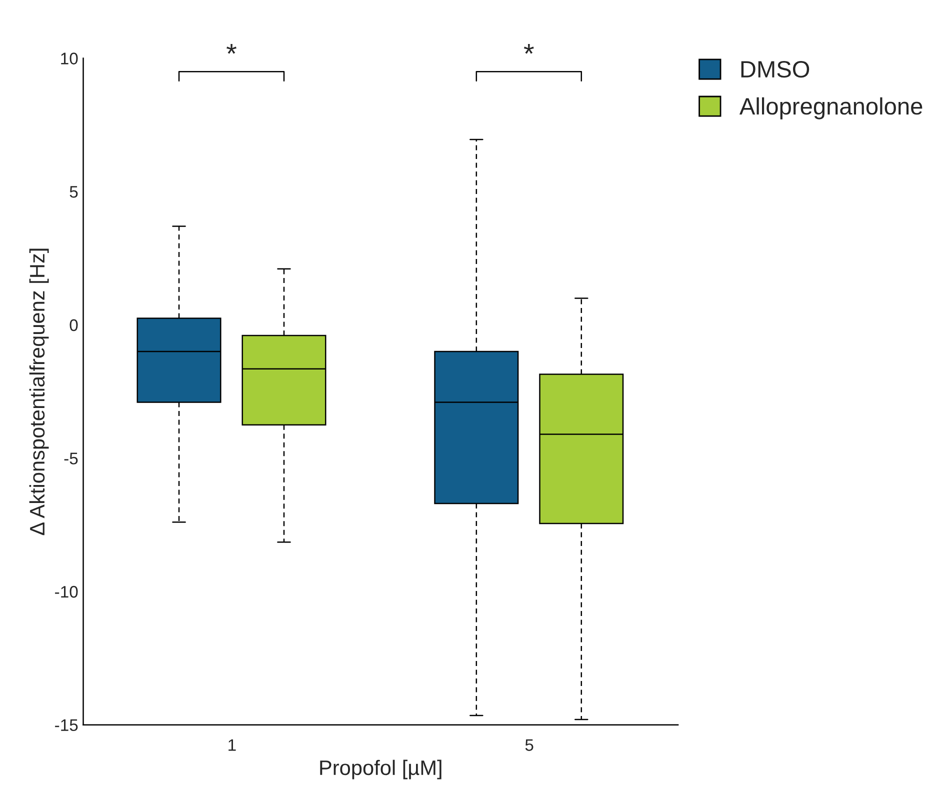 Image resolution: width=925 pixels, height=787 pixels. I want to click on y-tick-label: 5, so click(74, 192).